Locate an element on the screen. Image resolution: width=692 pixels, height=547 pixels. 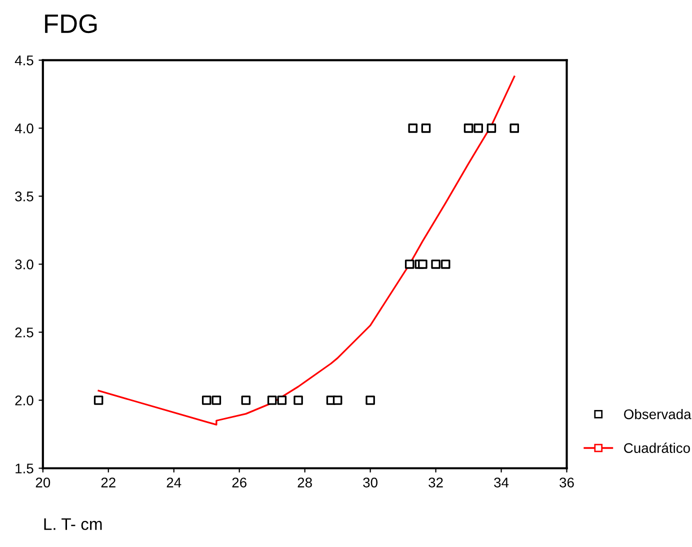
x-tick-label: 26 is located at coordinates (239, 483).